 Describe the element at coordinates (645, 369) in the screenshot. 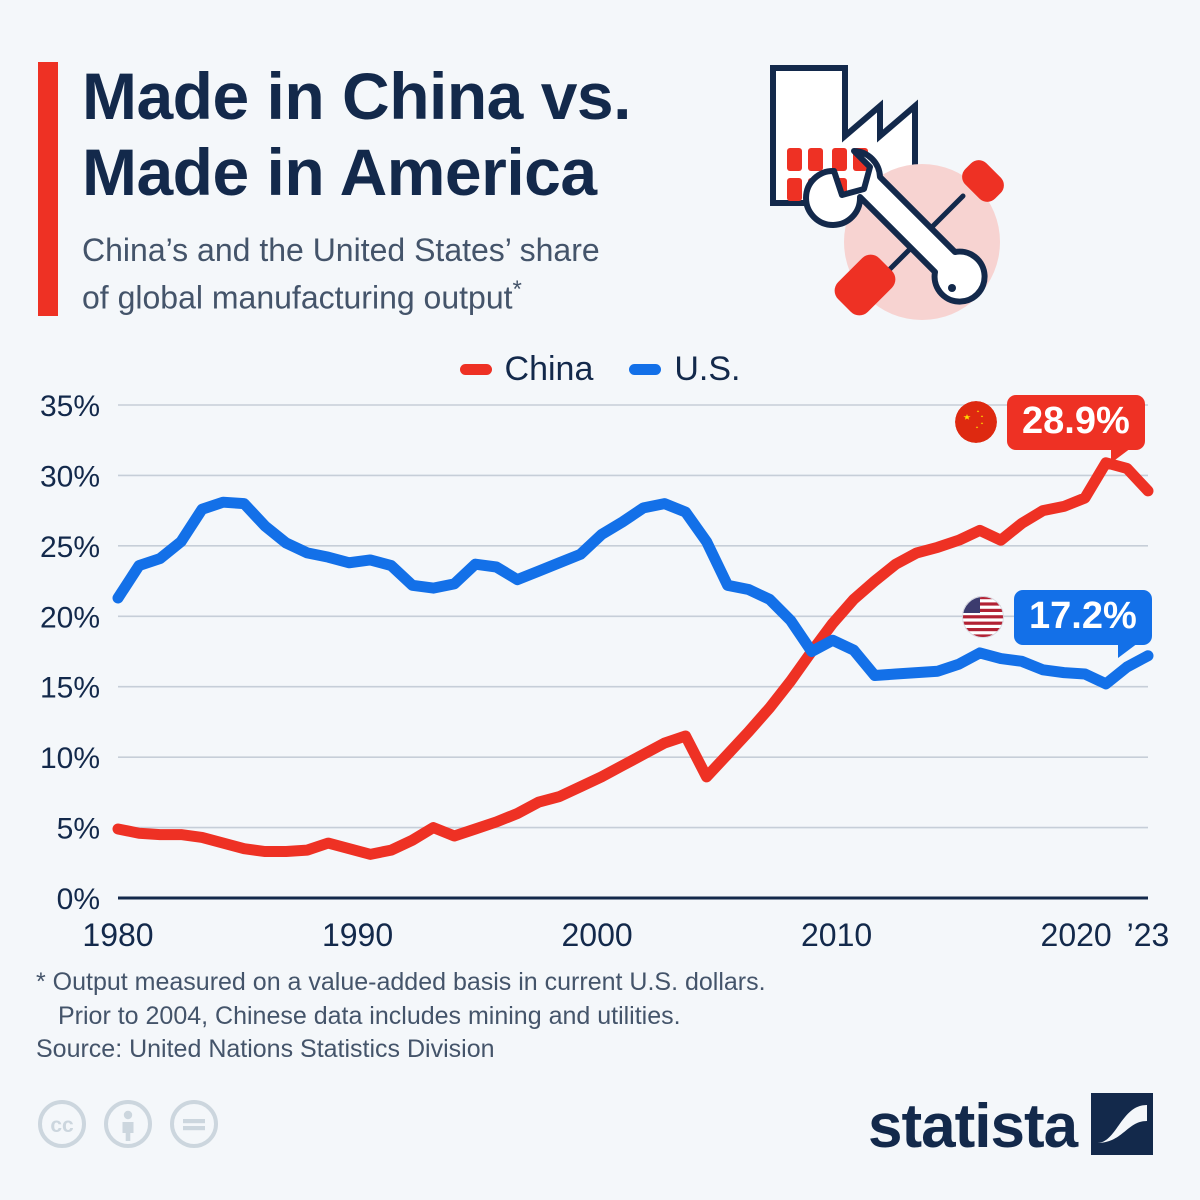

I see `legend-swatch-us` at that location.